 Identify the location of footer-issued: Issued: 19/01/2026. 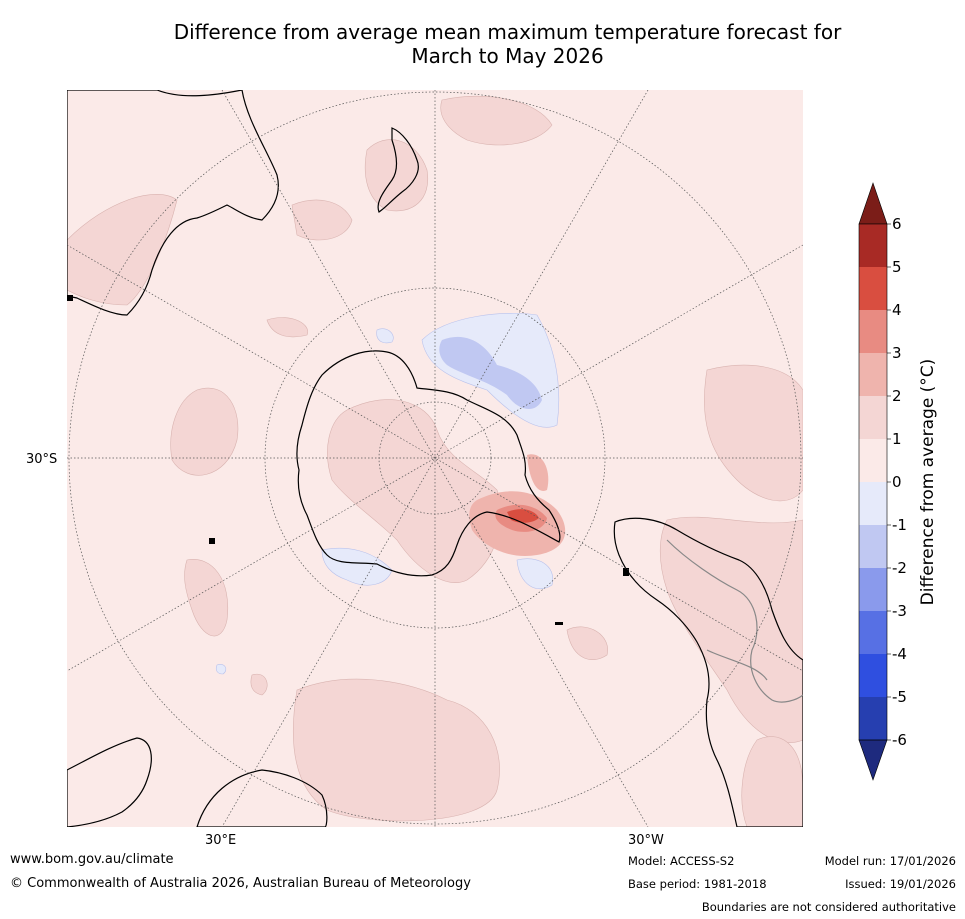
(900, 884).